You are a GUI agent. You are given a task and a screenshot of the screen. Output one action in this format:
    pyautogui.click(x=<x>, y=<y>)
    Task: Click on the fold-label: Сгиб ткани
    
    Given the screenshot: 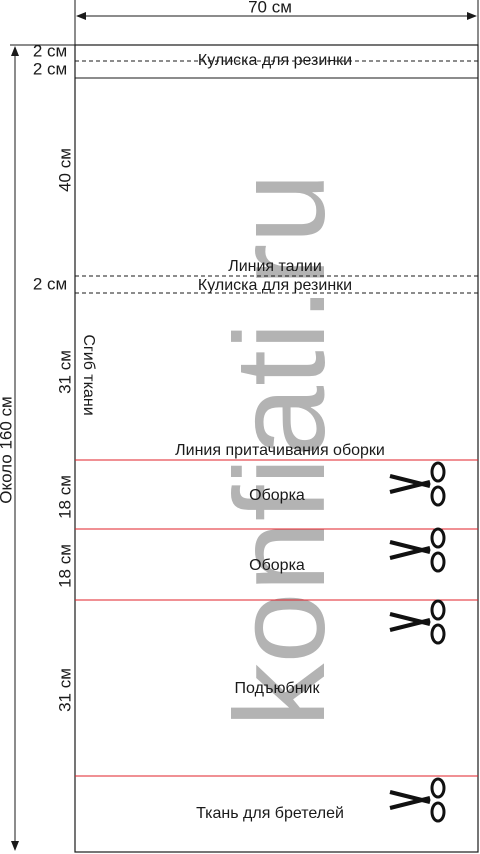 What is the action you would take?
    pyautogui.click(x=88, y=374)
    